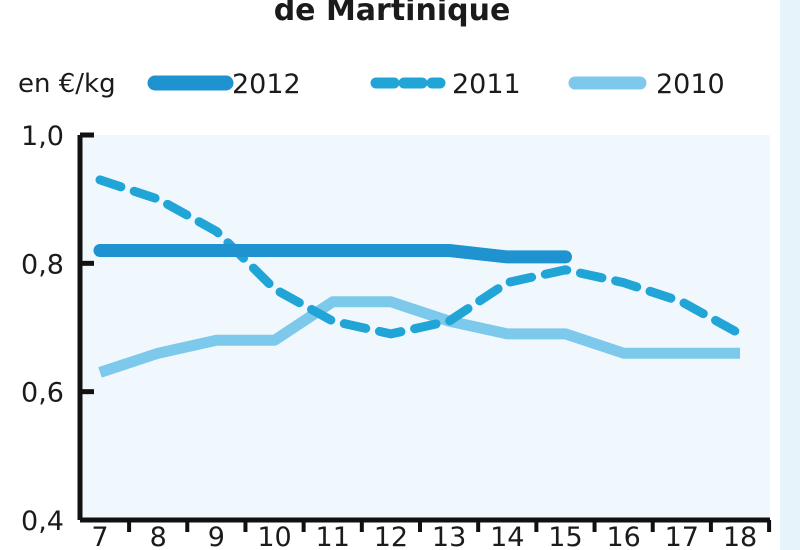 This screenshot has height=550, width=800. What do you see at coordinates (623, 536) in the screenshot?
I see `x-tick-label: 16` at bounding box center [623, 536].